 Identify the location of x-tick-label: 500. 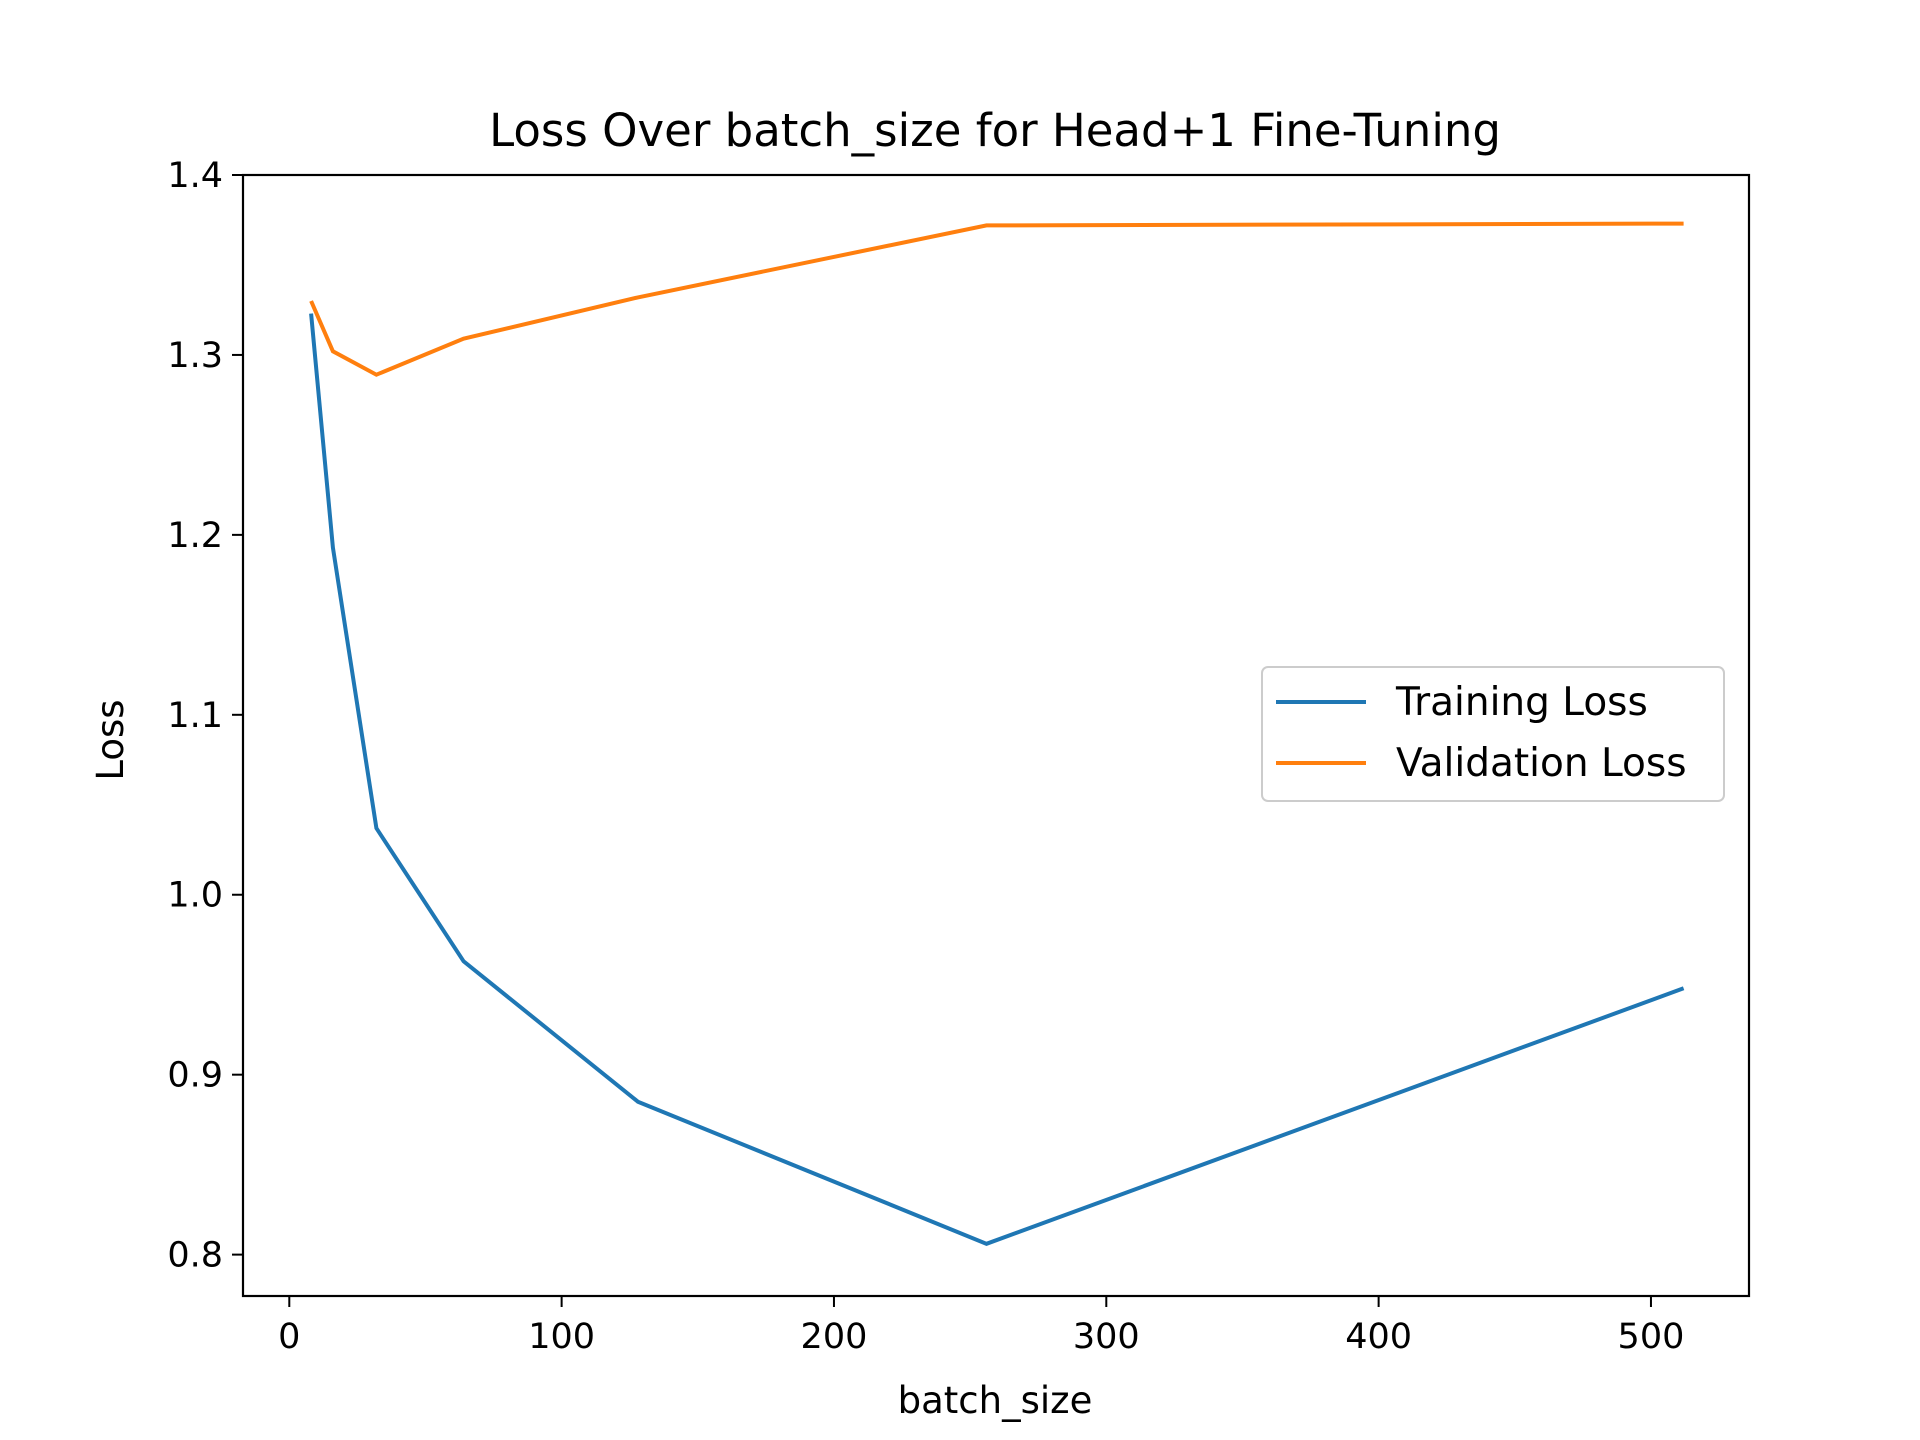
(1651, 1337).